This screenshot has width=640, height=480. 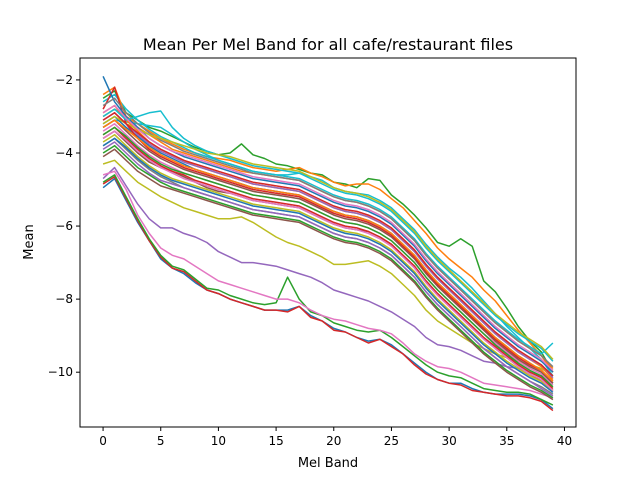 What do you see at coordinates (218, 441) in the screenshot?
I see `x-tick-label: 10` at bounding box center [218, 441].